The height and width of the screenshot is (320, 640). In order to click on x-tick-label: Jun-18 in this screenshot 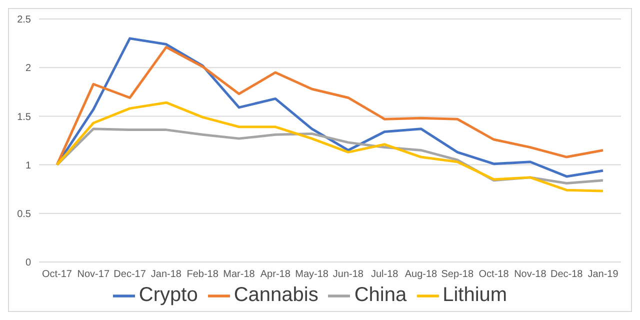, I will do `click(348, 274)`.